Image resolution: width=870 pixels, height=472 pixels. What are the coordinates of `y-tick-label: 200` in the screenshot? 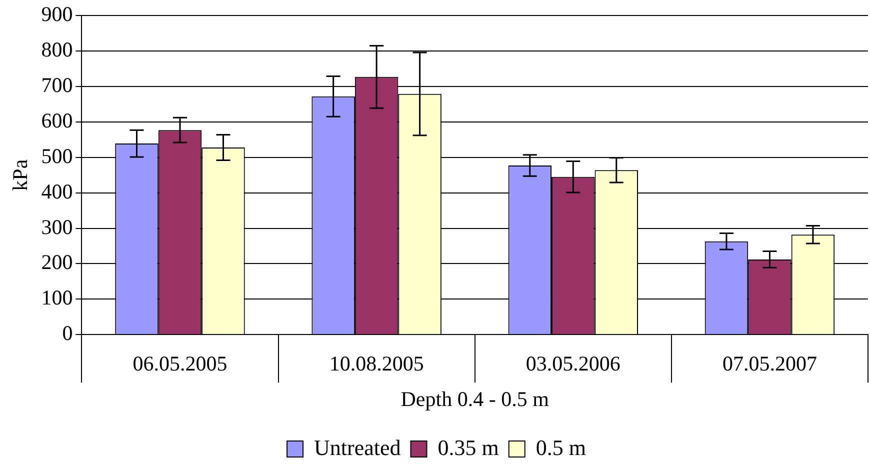 It's located at (57, 262).